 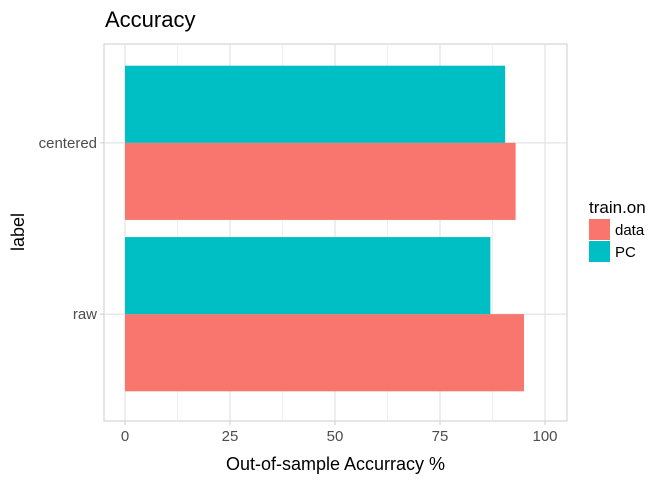 What do you see at coordinates (599, 251) in the screenshot?
I see `legend-swatch-PC` at bounding box center [599, 251].